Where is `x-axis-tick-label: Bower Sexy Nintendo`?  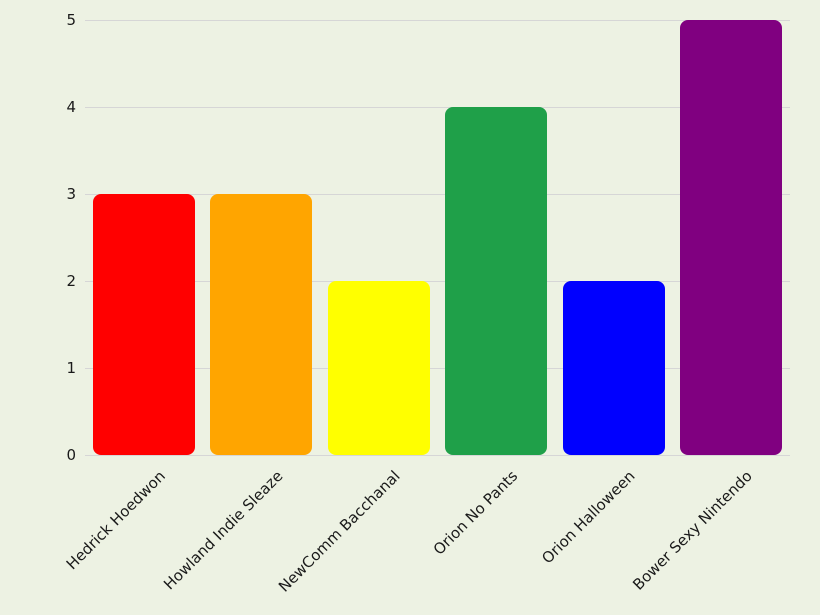
x-axis-tick-label: Bower Sexy Nintendo is located at coordinates (692, 530).